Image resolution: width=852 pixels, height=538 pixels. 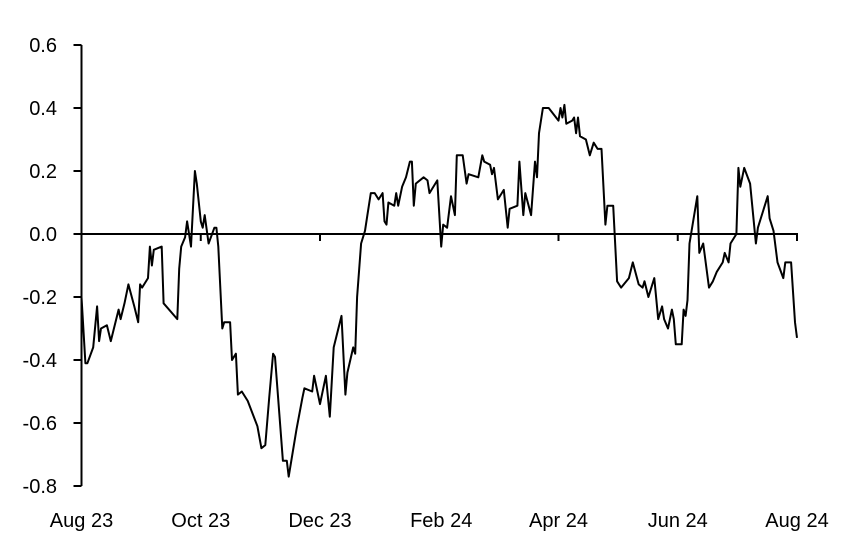 I want to click on y-tick-label: -0.8, so click(x=40, y=487).